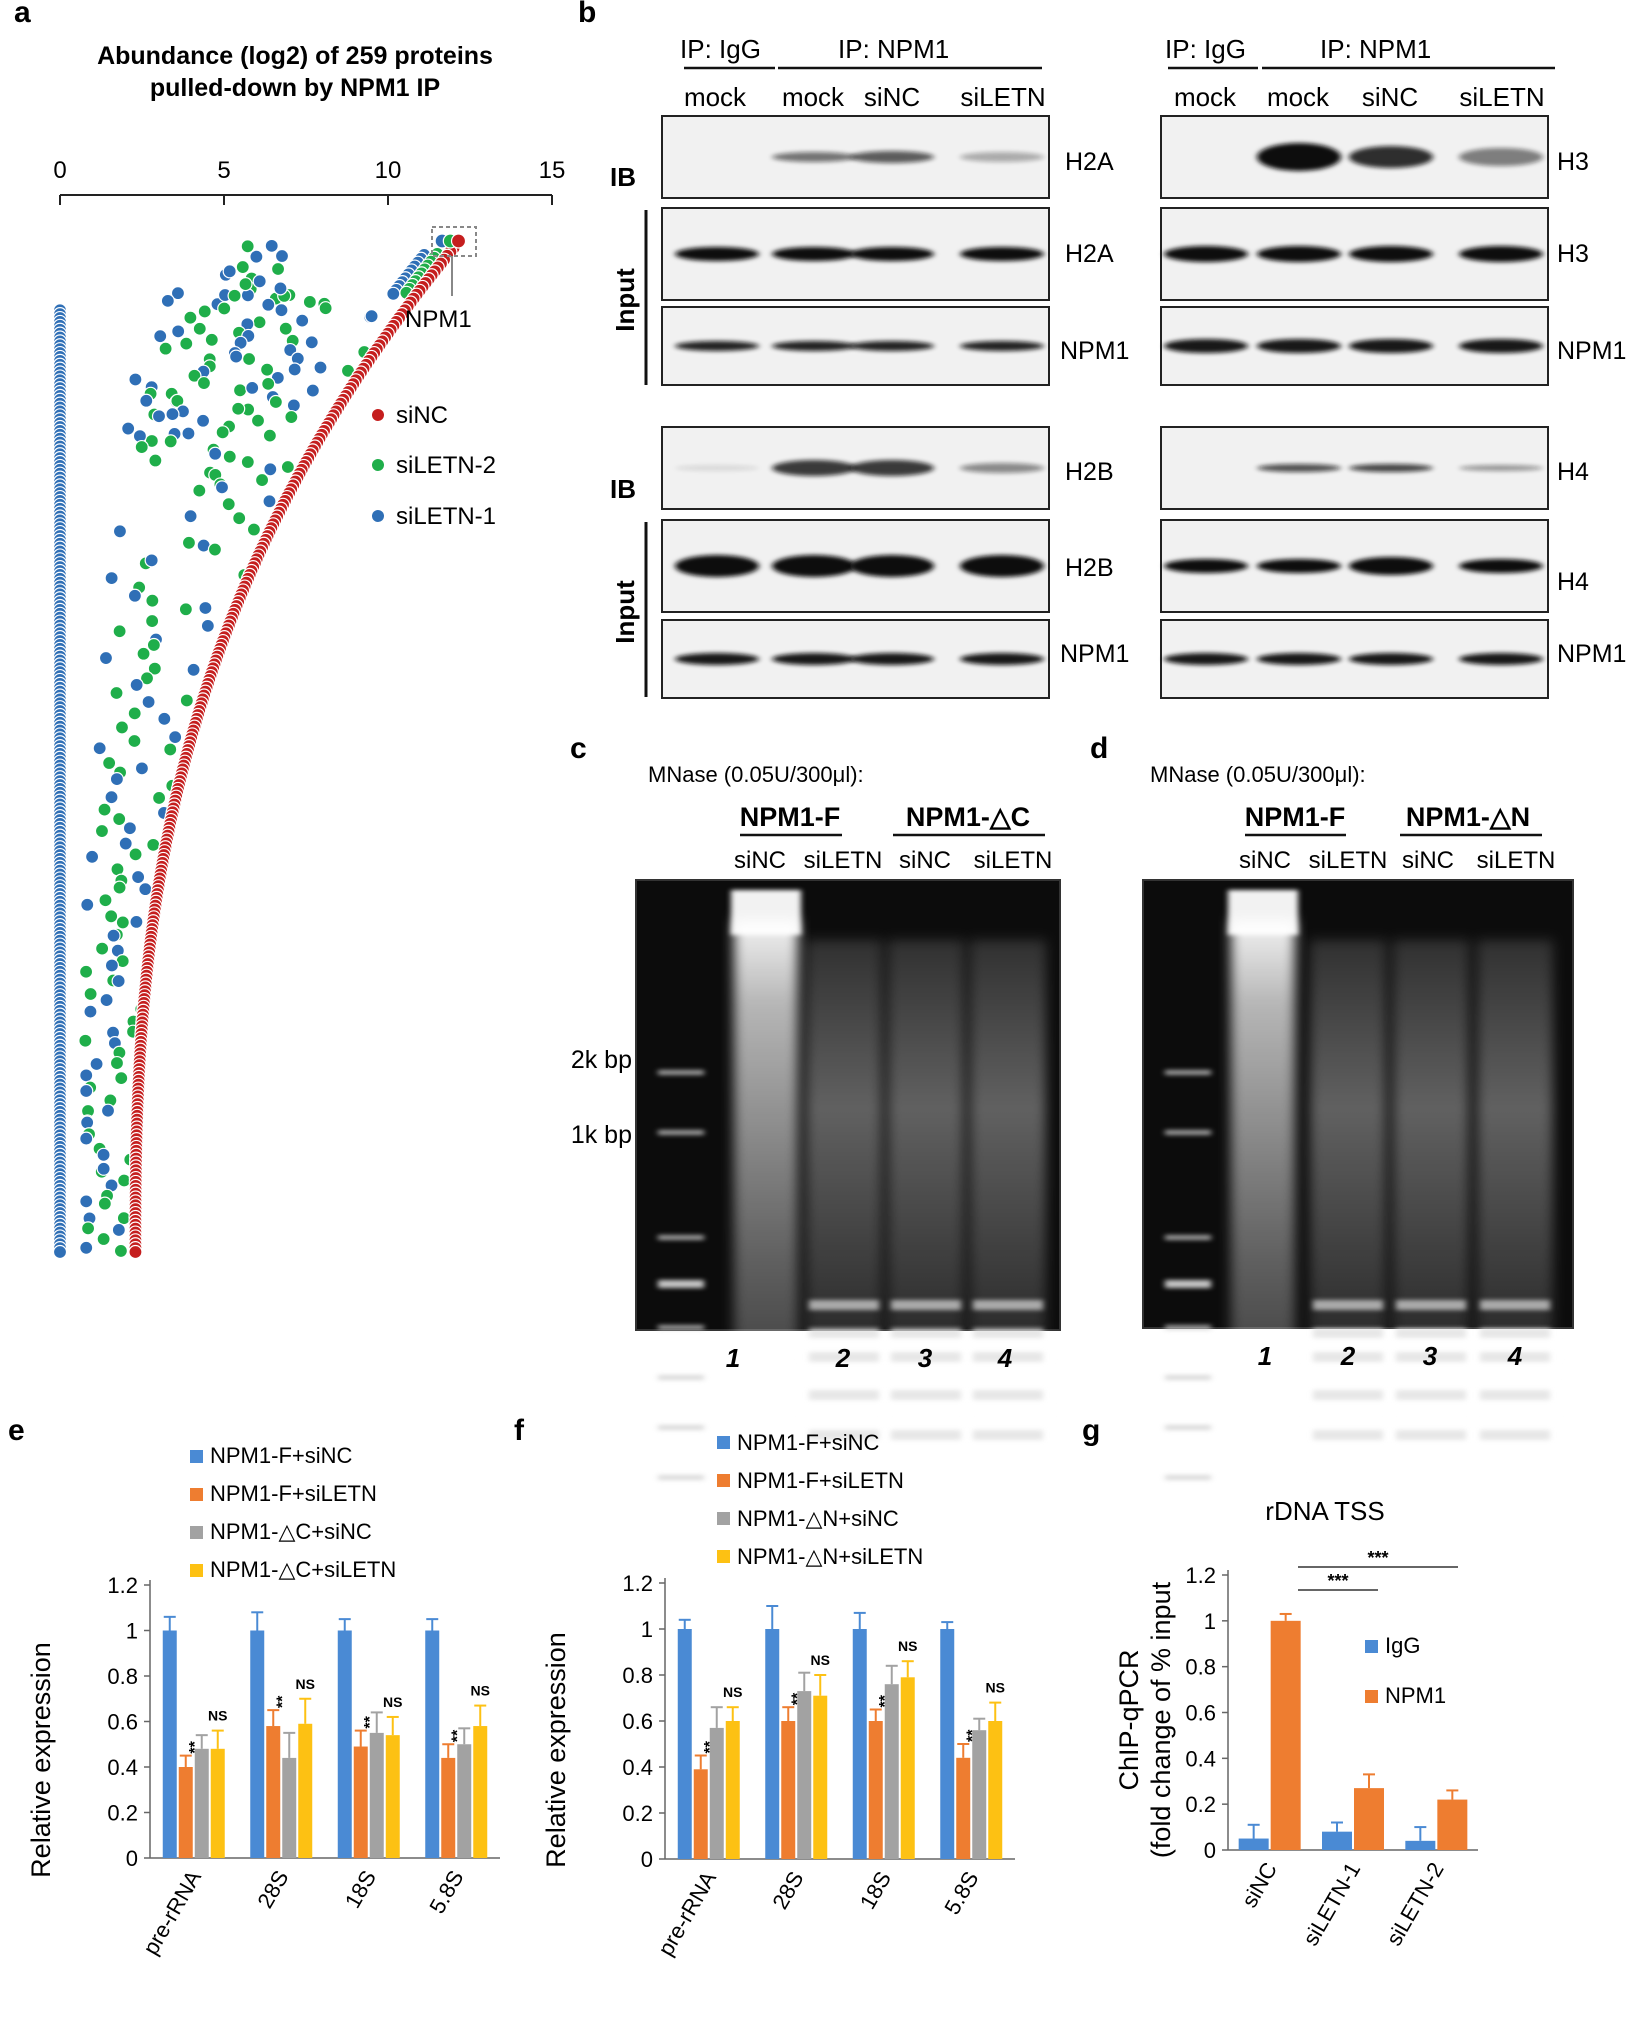  Describe the element at coordinates (790, 817) in the screenshot. I see `gel-c-group-1: NPM1-F` at that location.